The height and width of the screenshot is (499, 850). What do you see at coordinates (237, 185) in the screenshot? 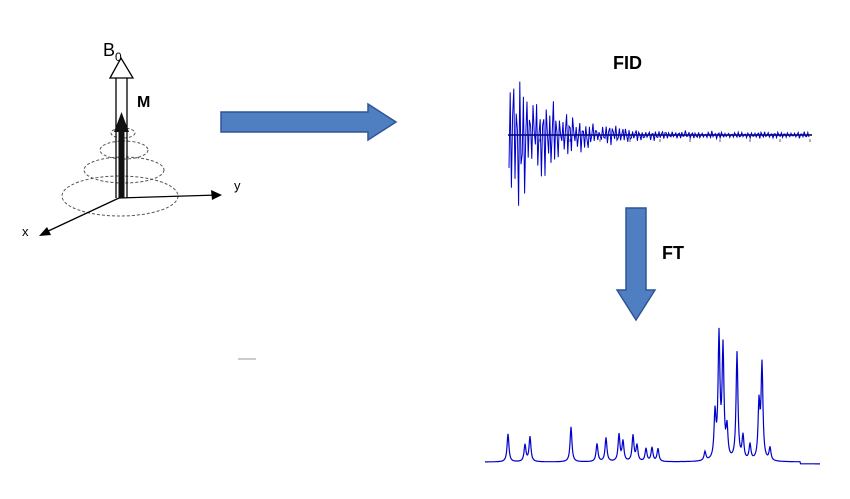
I see `y-axis-label: y` at bounding box center [237, 185].